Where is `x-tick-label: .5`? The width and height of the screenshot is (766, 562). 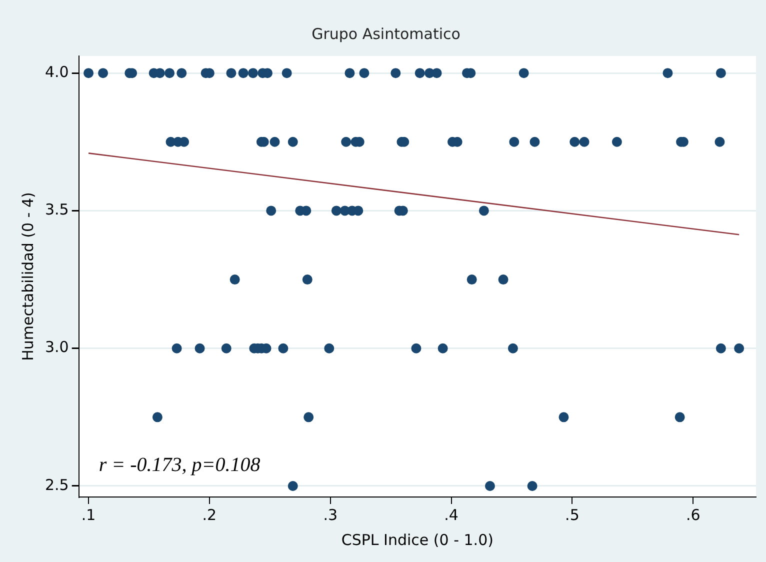
x-tick-label: .5 is located at coordinates (572, 515).